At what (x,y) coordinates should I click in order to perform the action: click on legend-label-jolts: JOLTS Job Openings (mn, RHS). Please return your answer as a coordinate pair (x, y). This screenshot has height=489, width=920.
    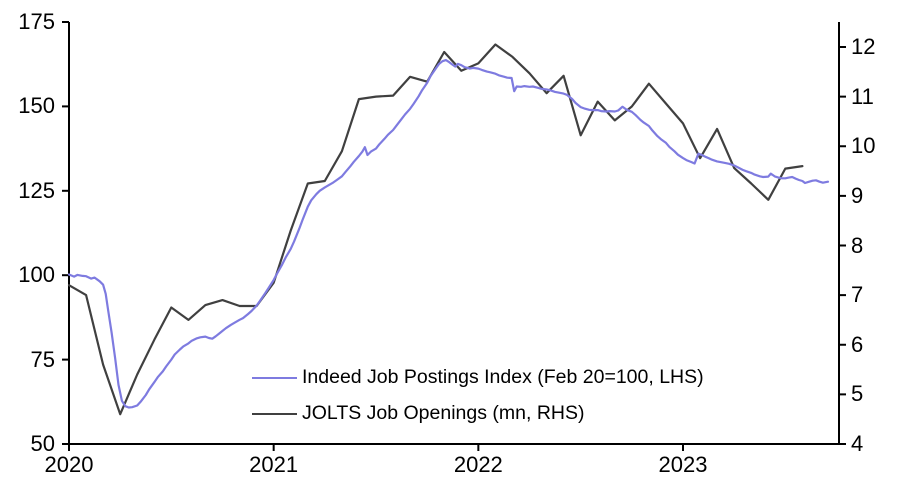
    Looking at the image, I should click on (443, 413).